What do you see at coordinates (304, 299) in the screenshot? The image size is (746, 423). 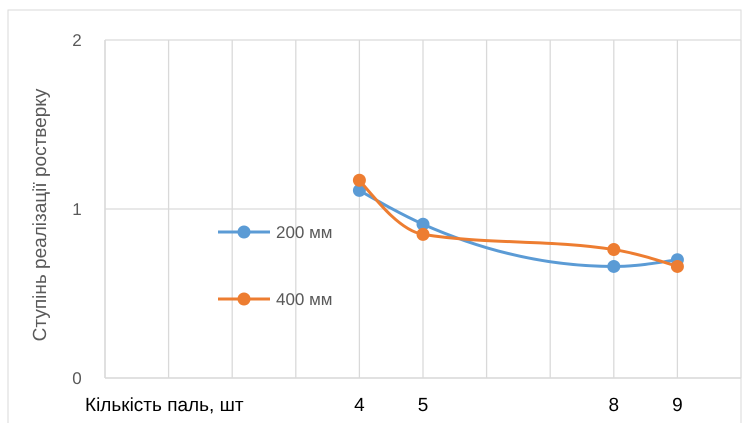 I see `legend-label: 400 мм` at bounding box center [304, 299].